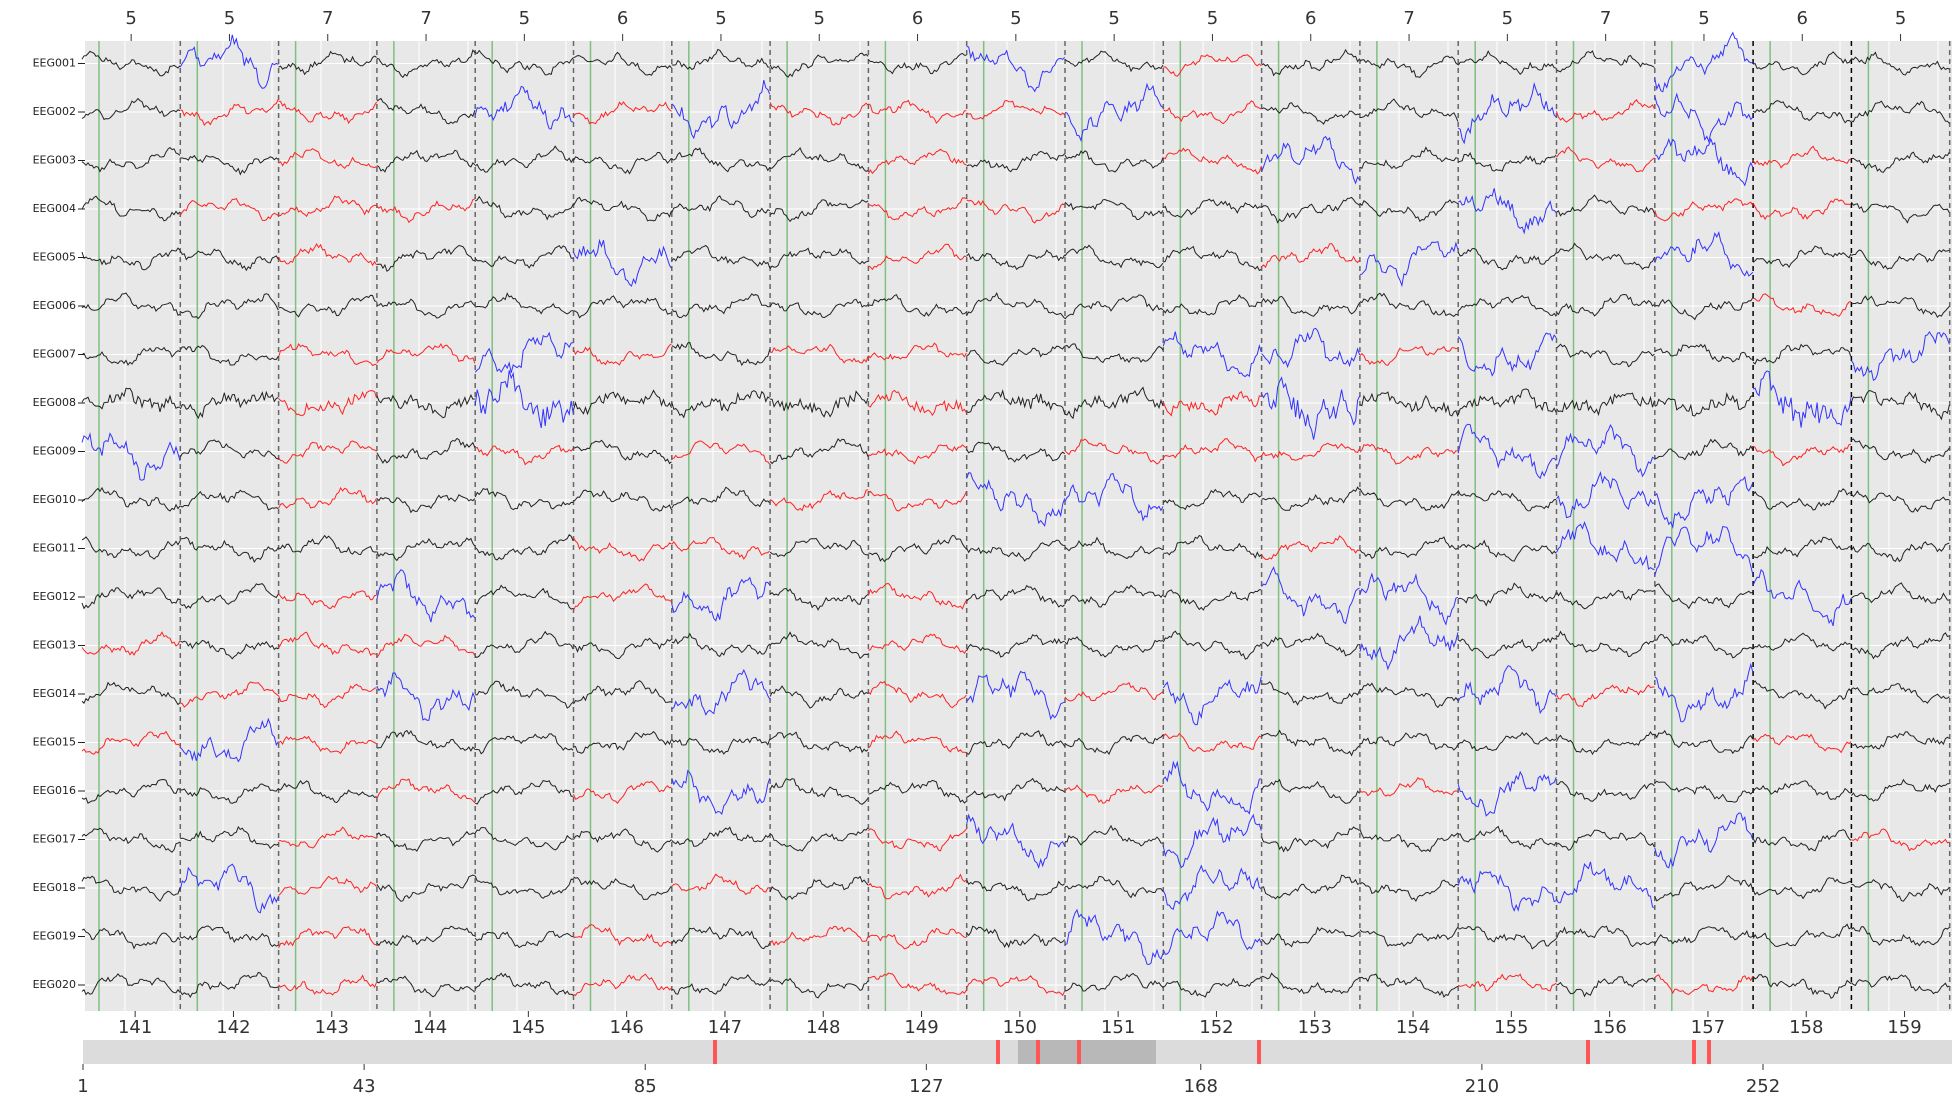  I want to click on channel-label: EEG011, so click(54, 548).